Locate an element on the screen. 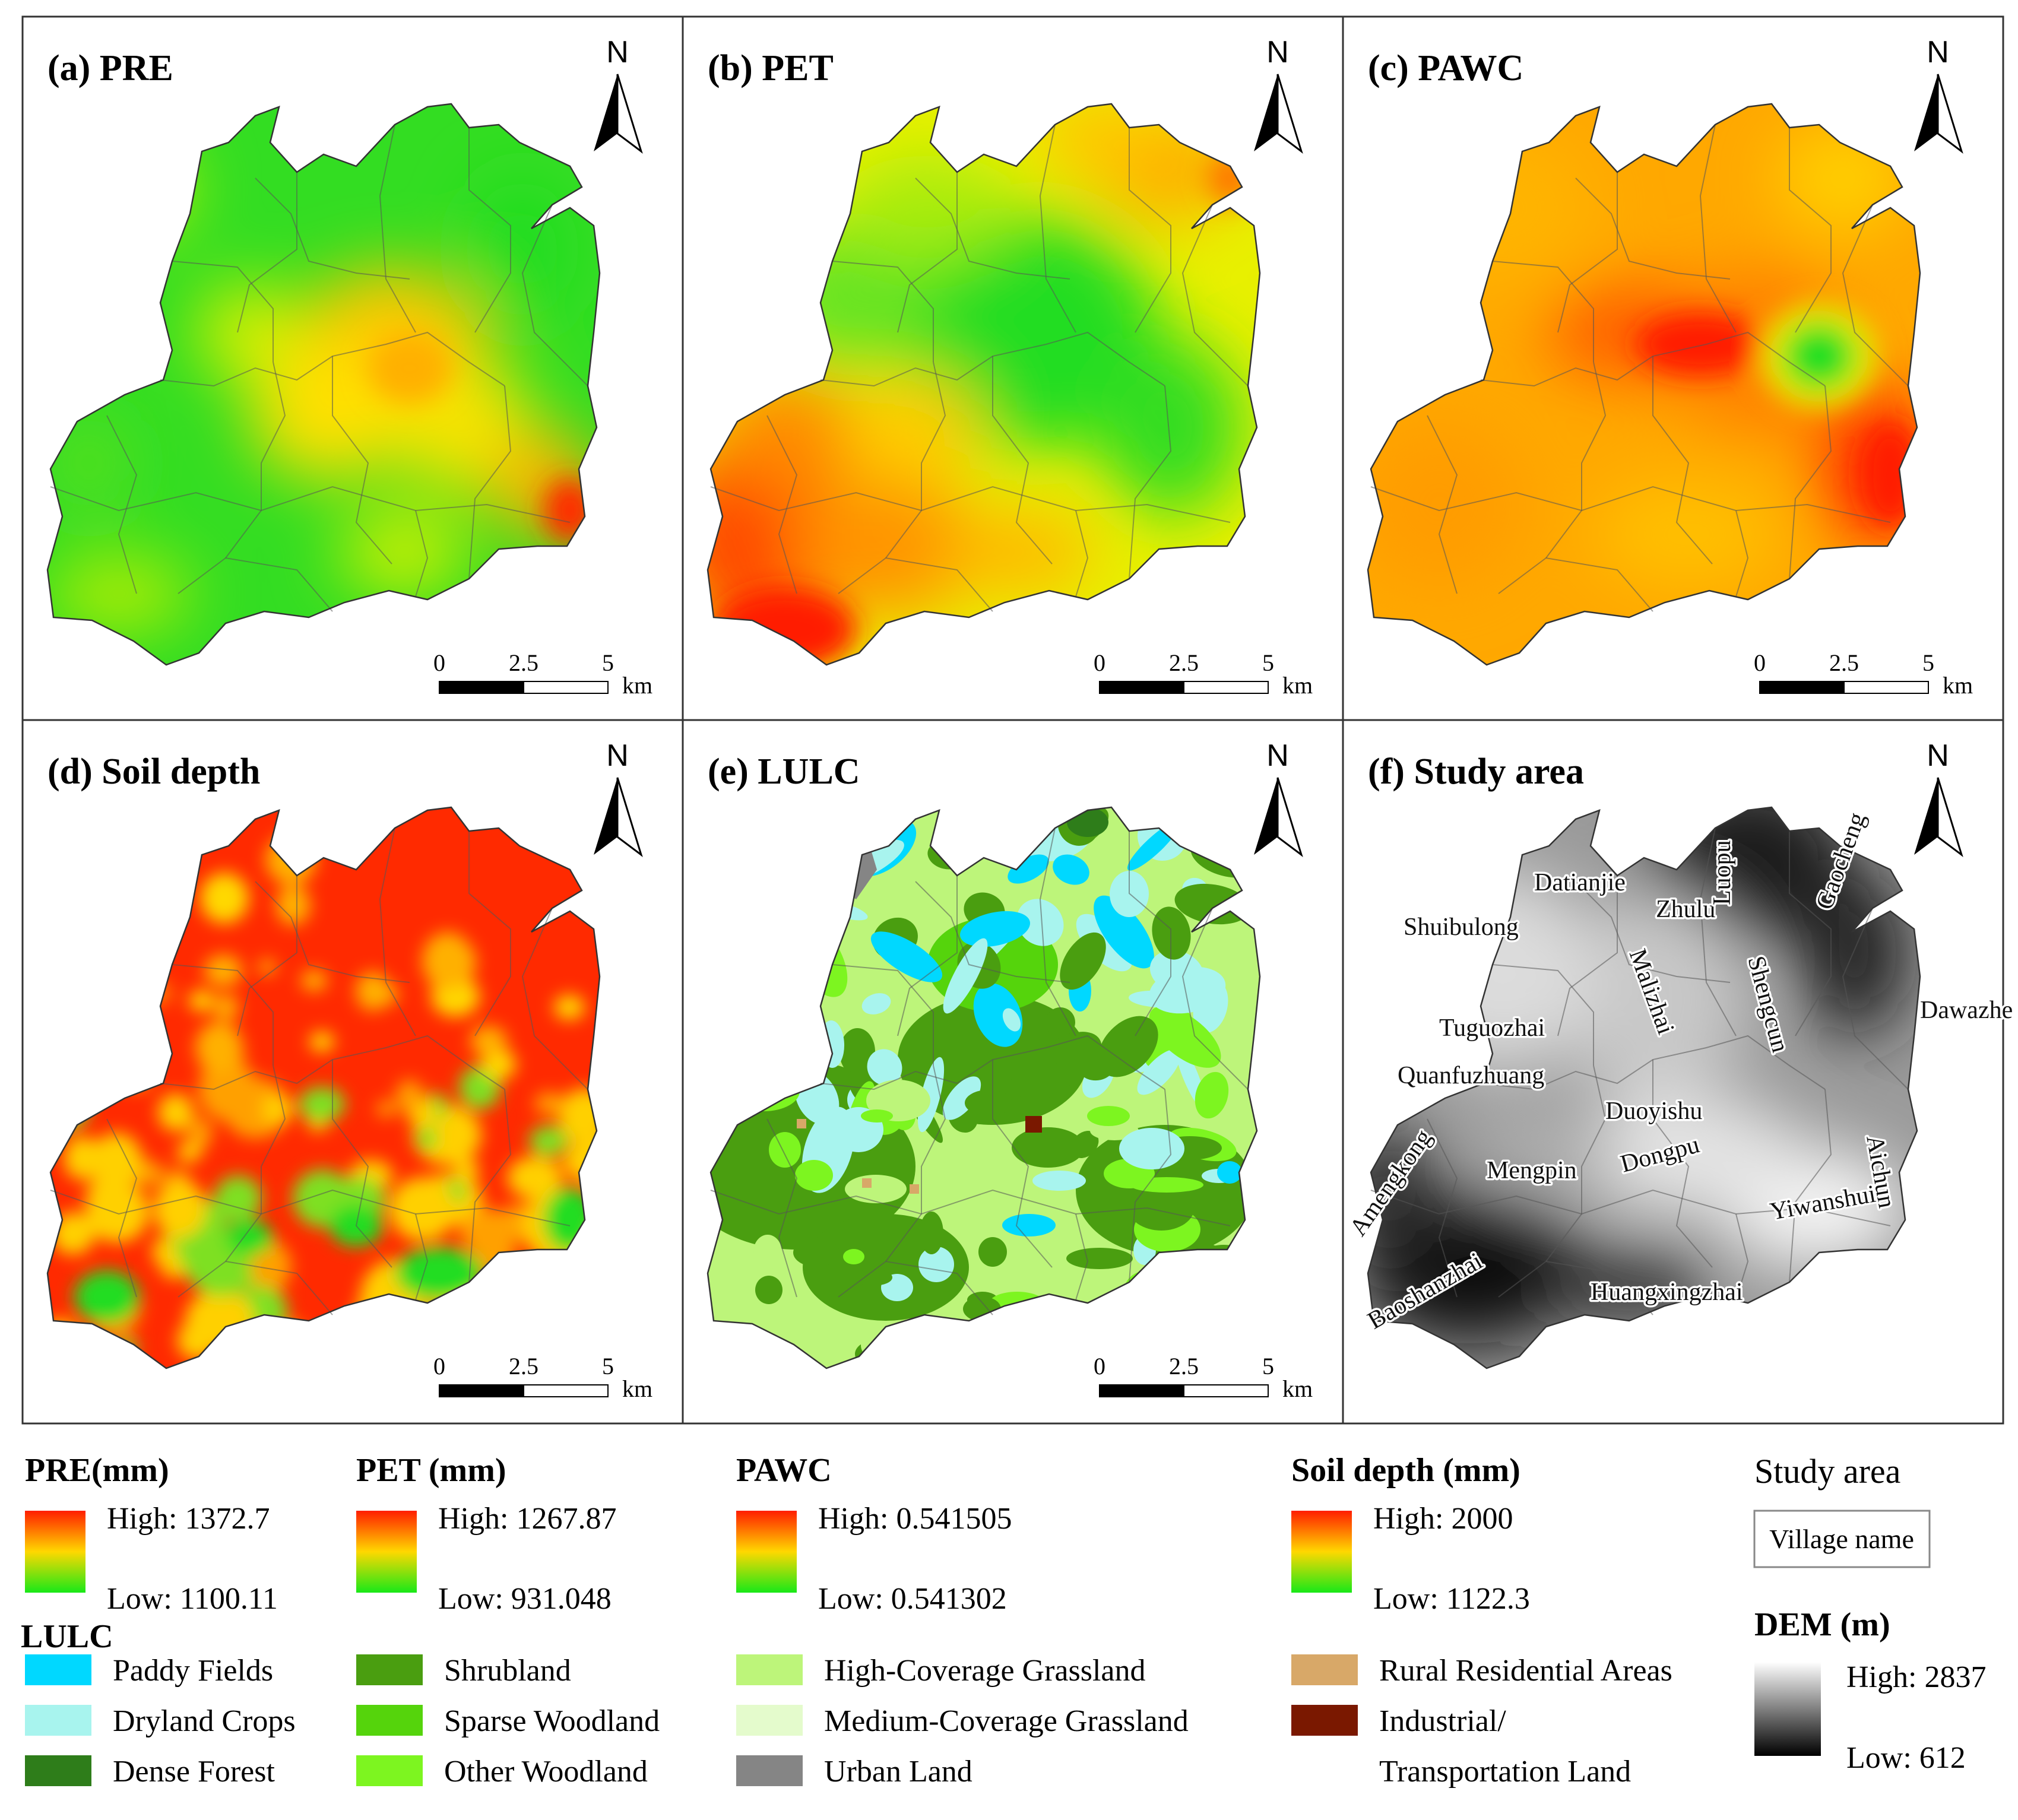 This screenshot has width=2018, height=1820. panel-a-overlay: (a) PRE N 0 2.5 5 km is located at coordinates (350, 367).